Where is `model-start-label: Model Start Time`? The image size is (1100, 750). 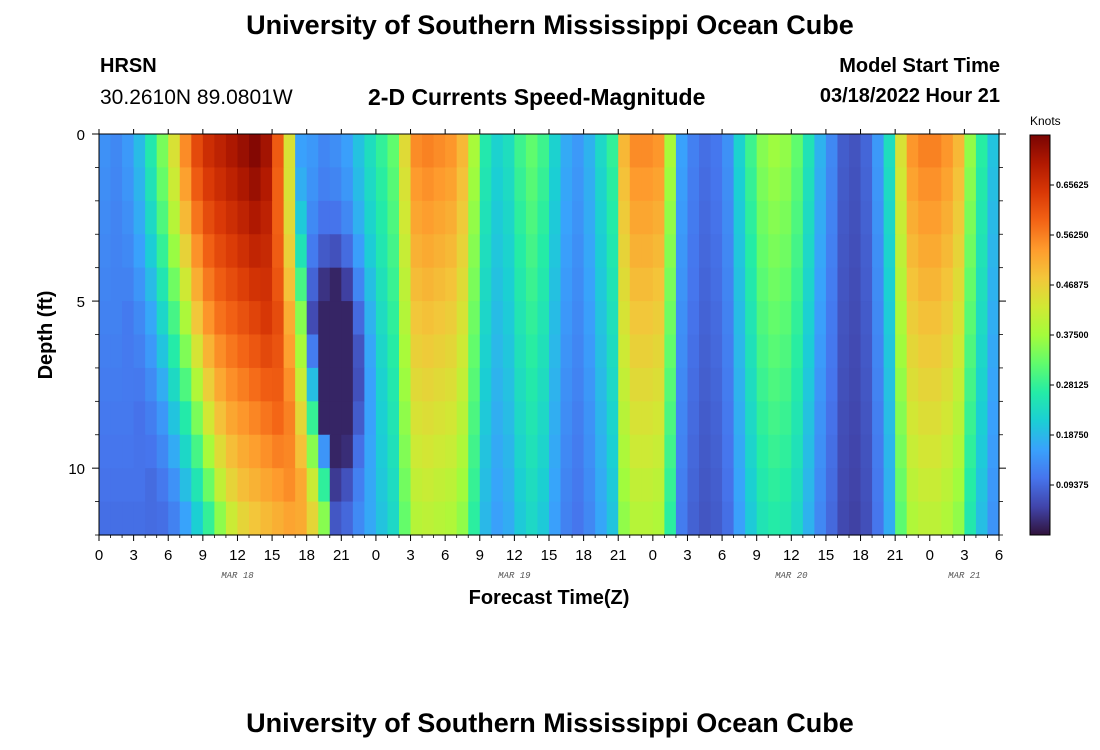 model-start-label: Model Start Time is located at coordinates (919, 66).